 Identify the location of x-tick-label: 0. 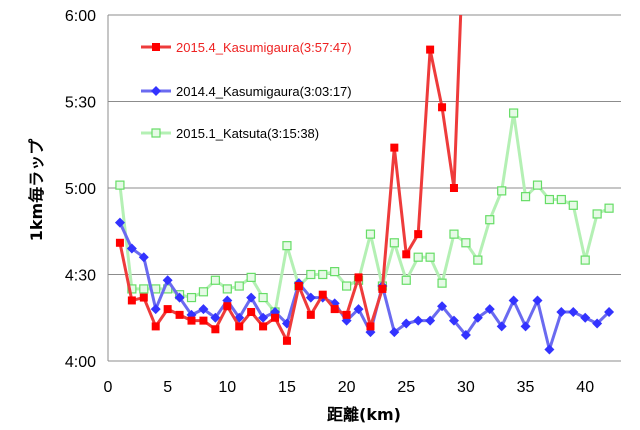
(108, 387).